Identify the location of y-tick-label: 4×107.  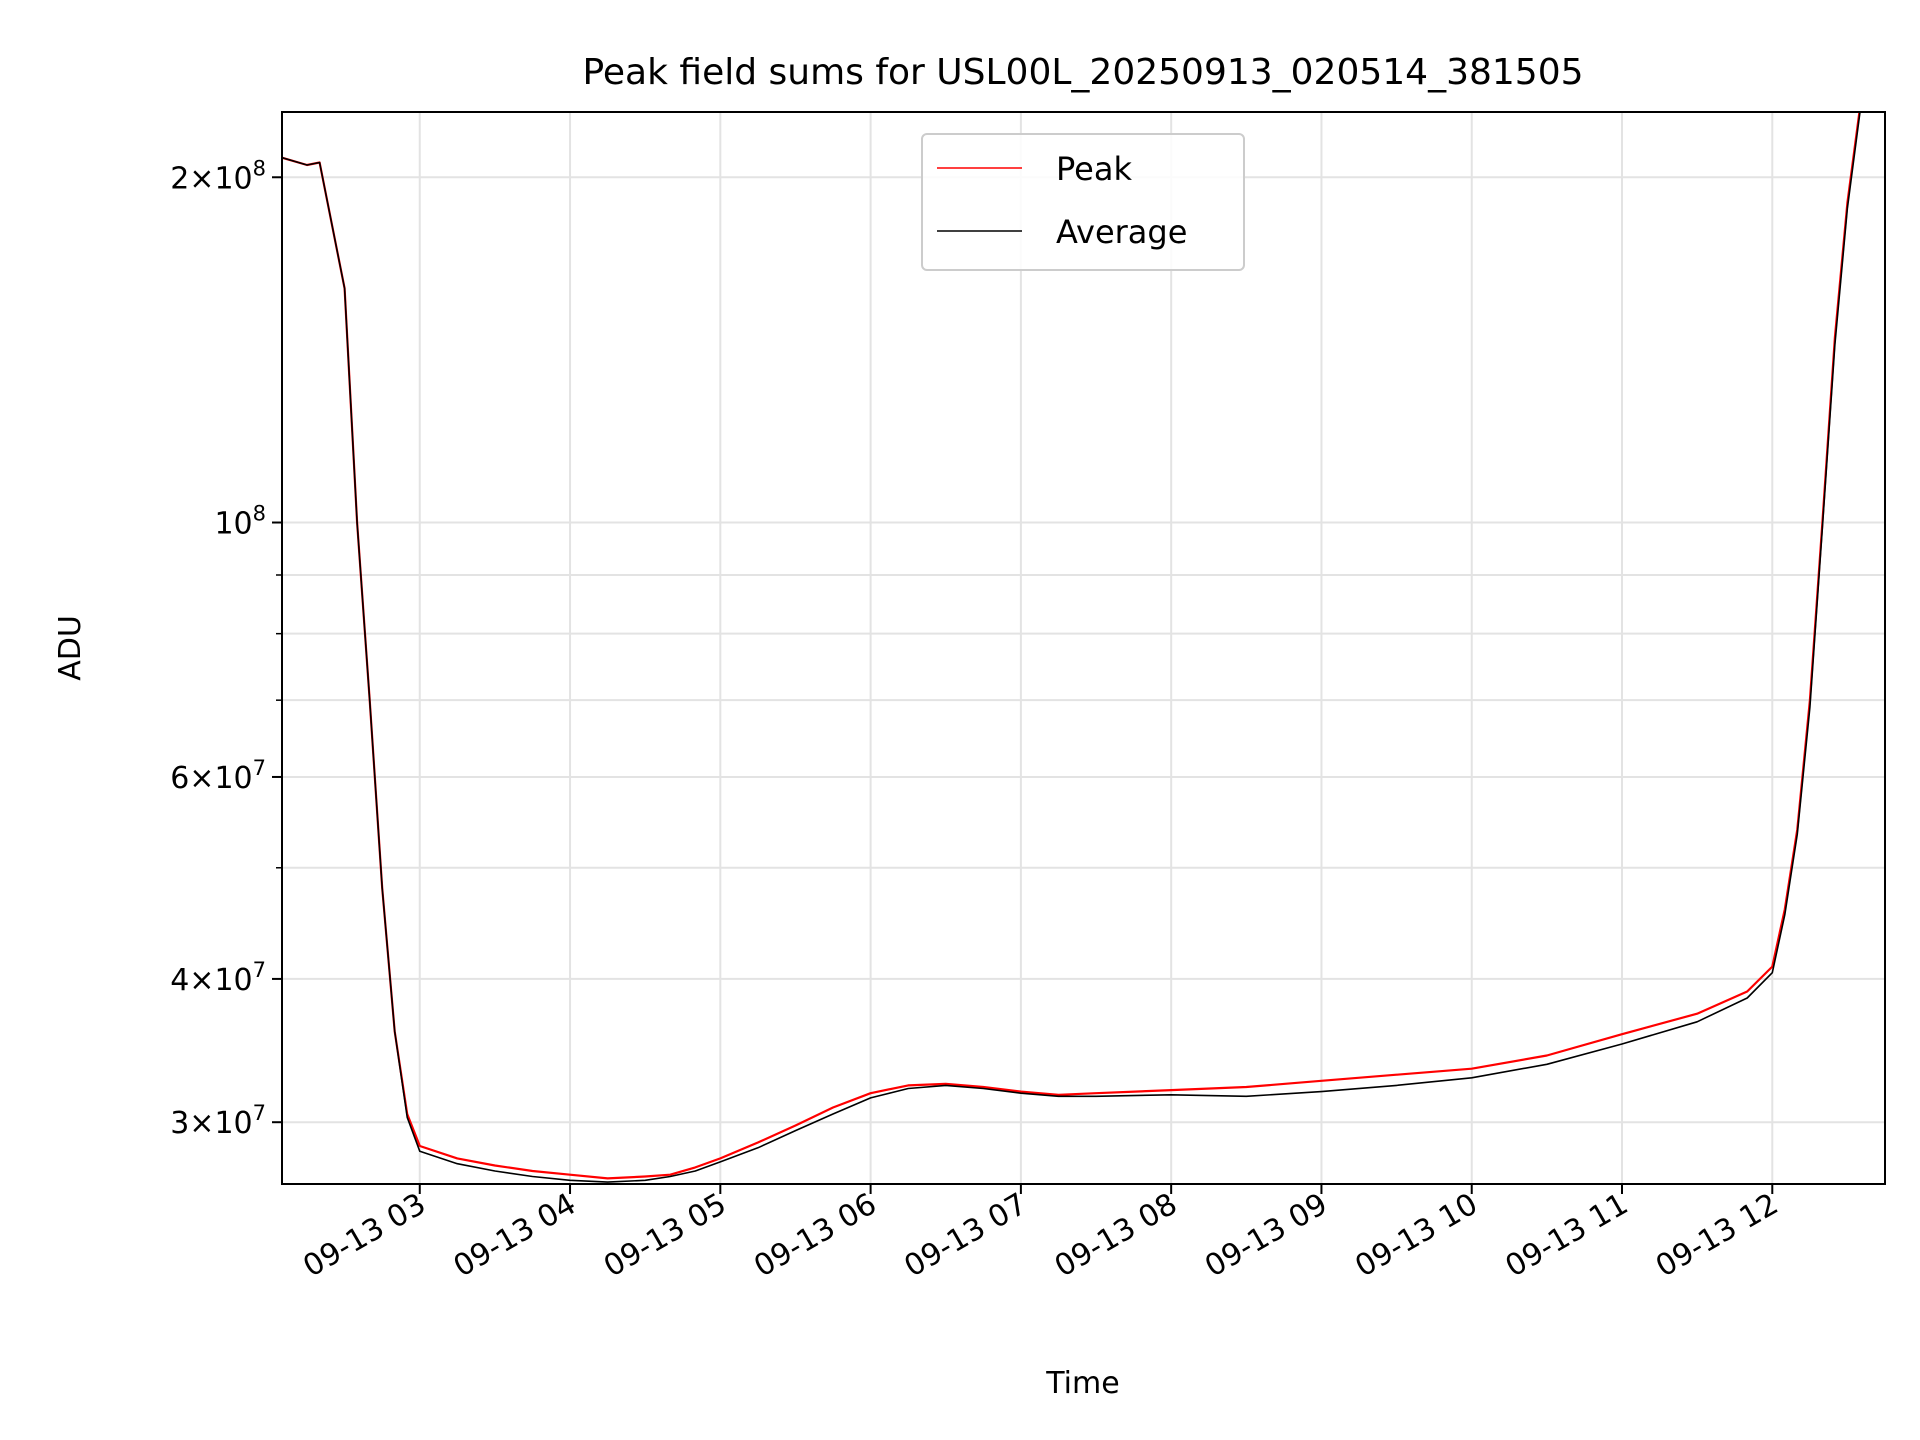
(218, 978).